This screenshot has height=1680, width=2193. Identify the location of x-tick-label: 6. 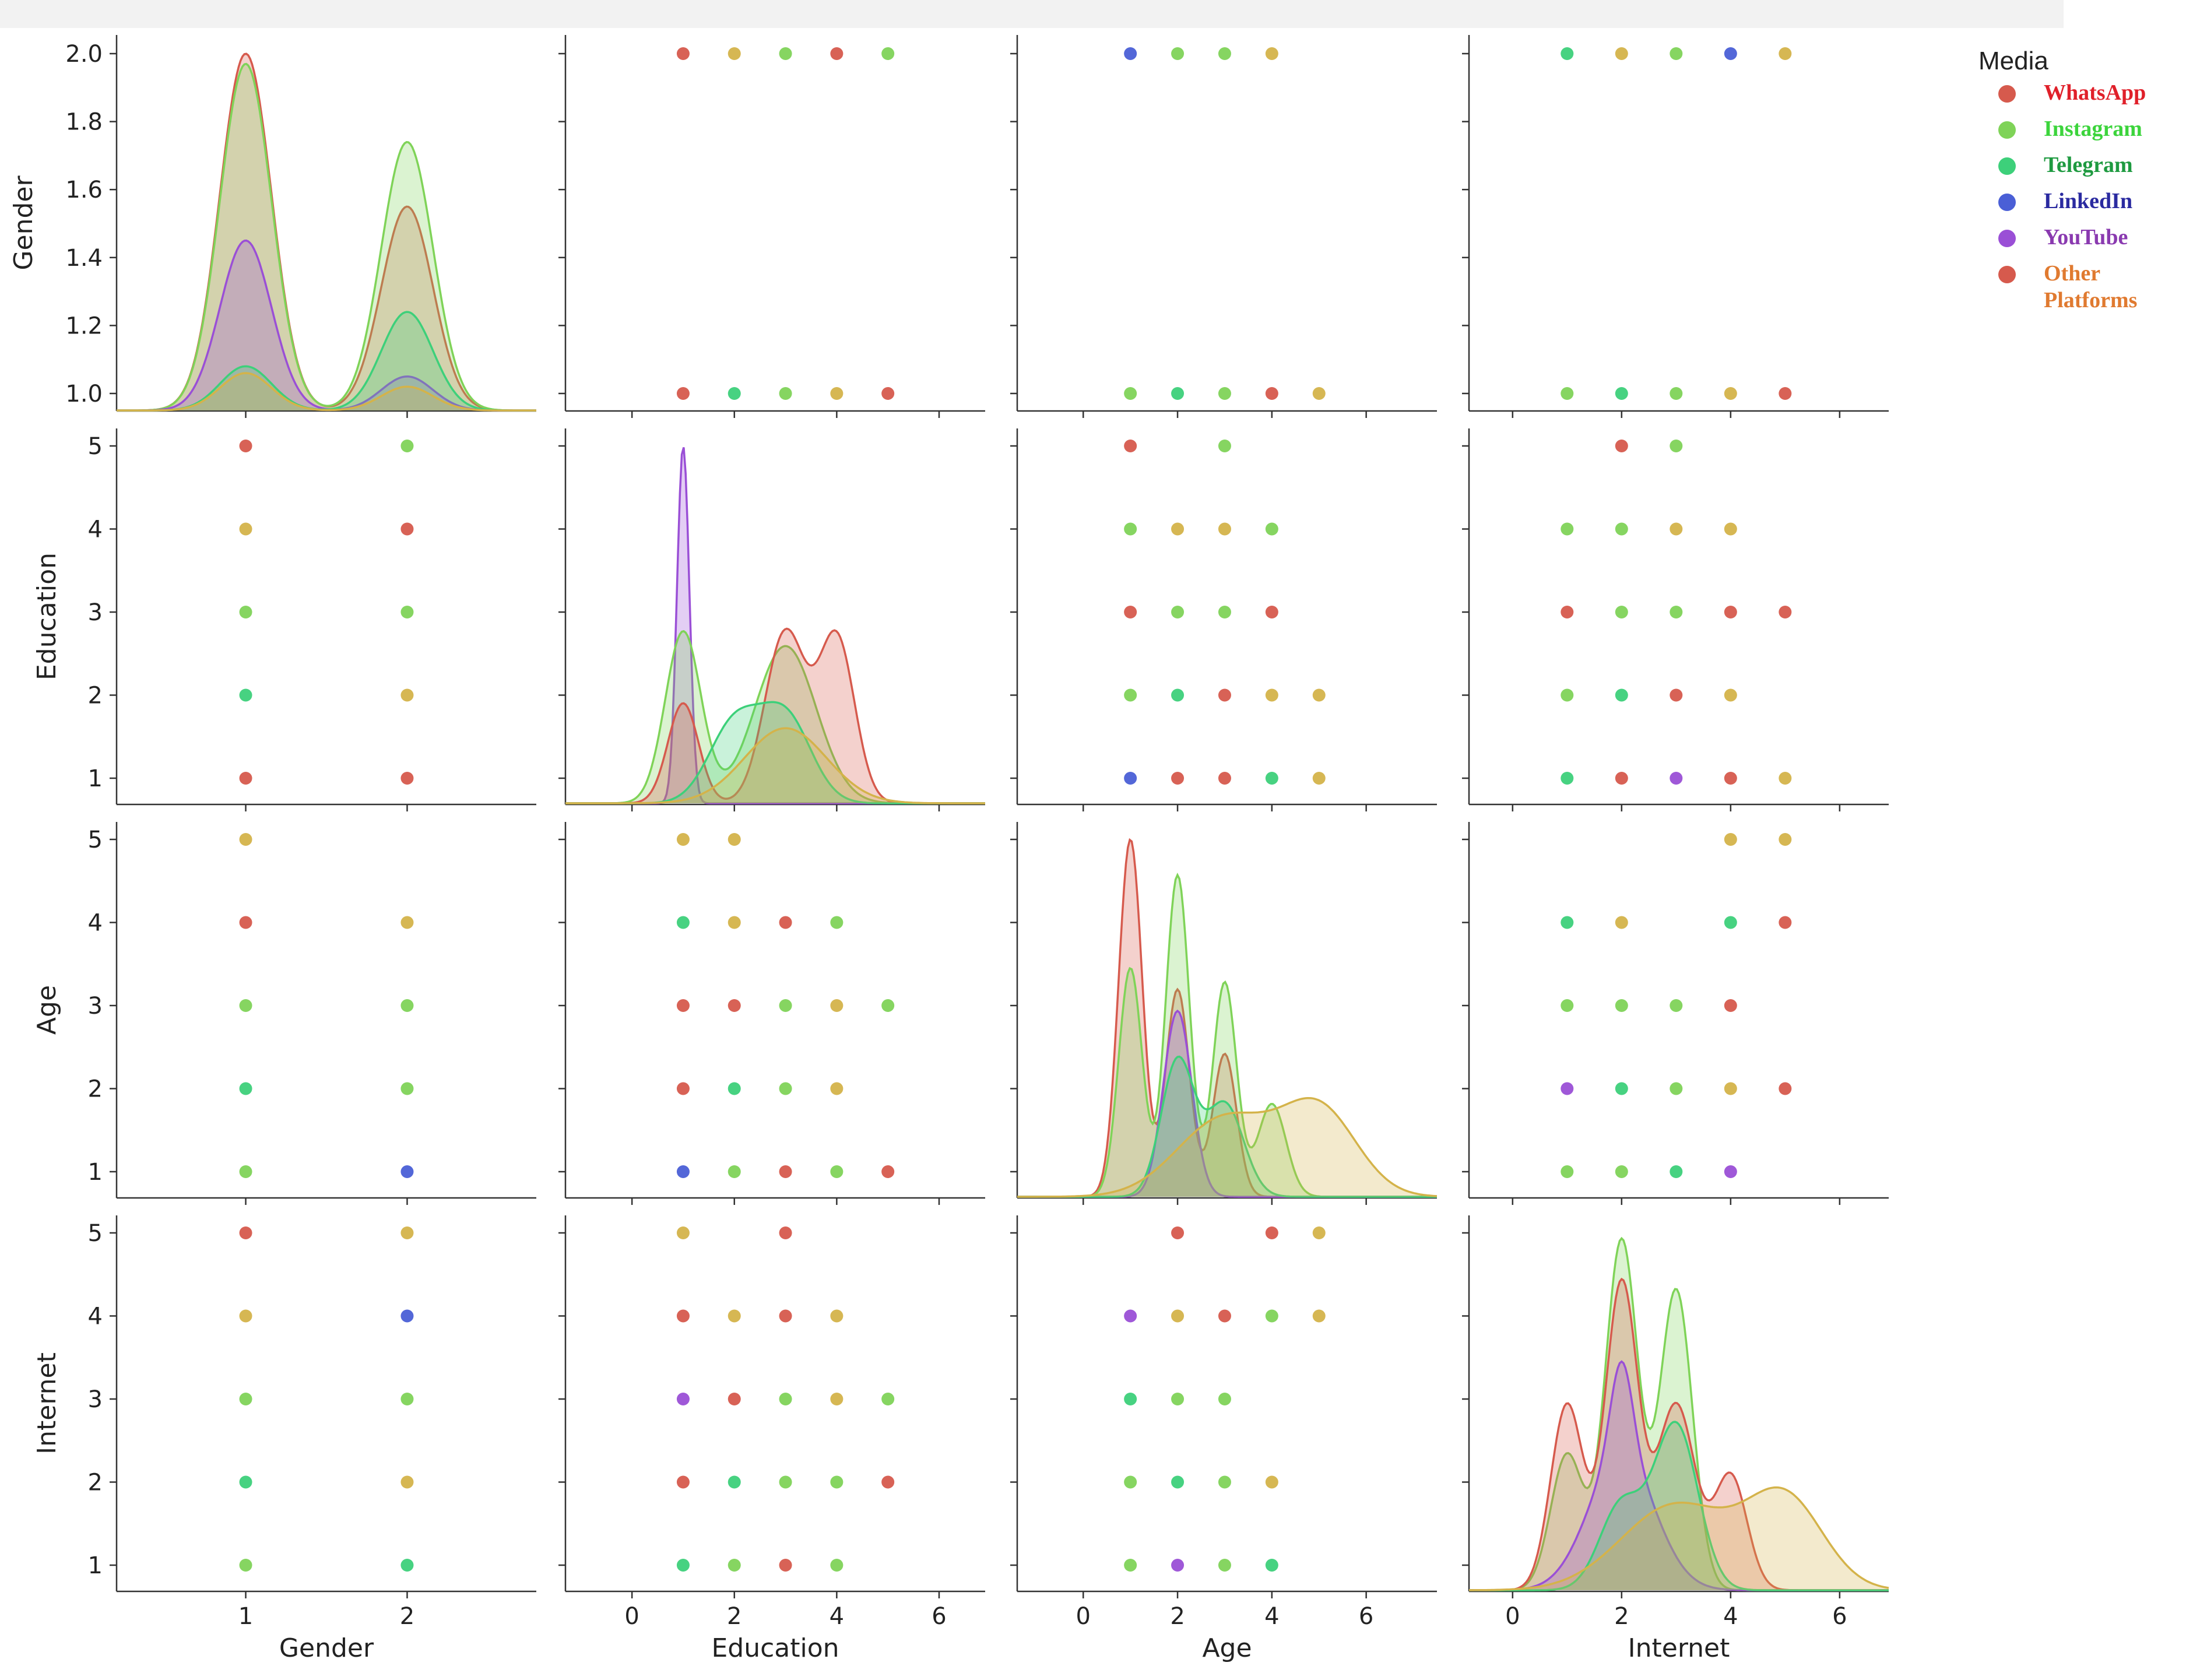
(1366, 1616).